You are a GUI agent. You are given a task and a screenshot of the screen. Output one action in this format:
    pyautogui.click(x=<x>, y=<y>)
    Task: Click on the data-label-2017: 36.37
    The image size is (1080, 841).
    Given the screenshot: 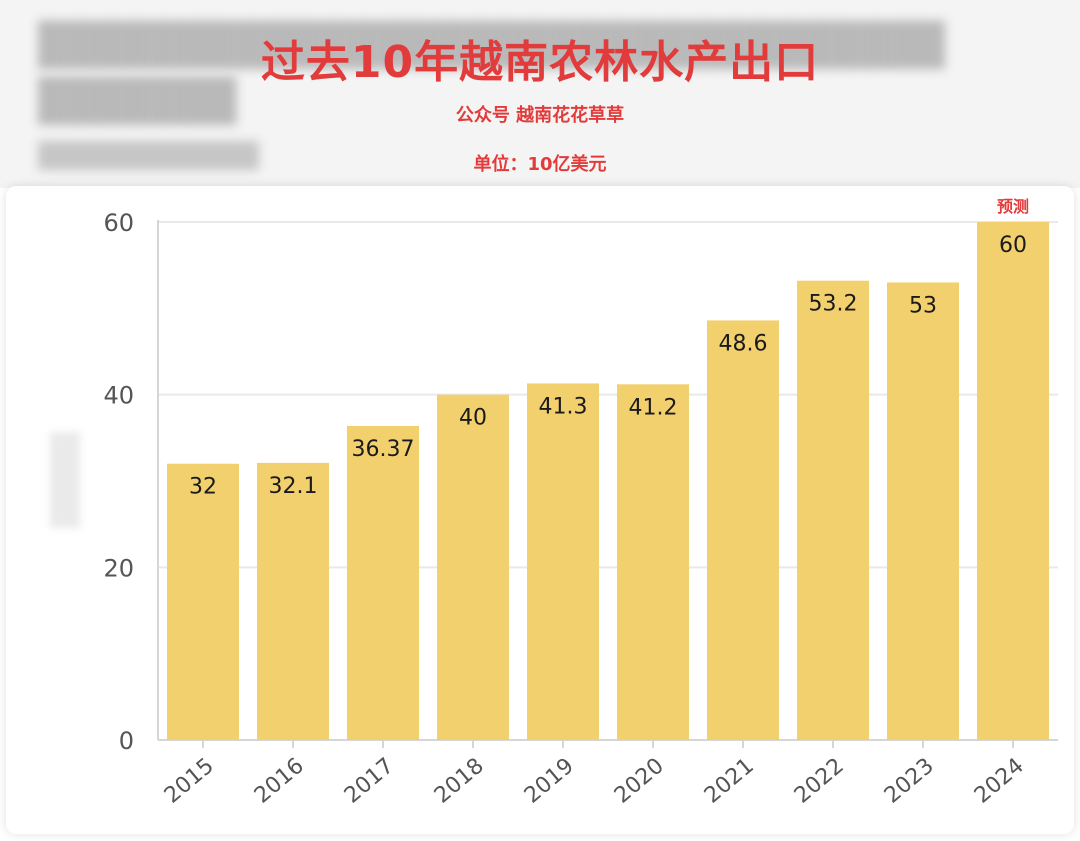 What is the action you would take?
    pyautogui.click(x=383, y=449)
    